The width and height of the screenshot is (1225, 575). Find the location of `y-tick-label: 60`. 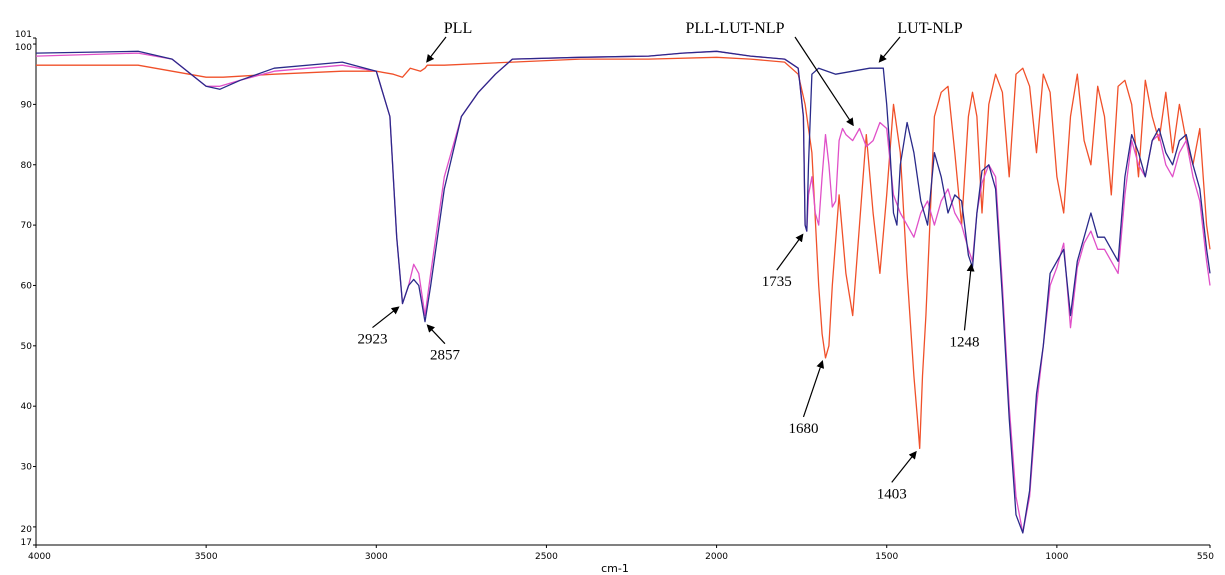

y-tick-label: 60 is located at coordinates (27, 286).